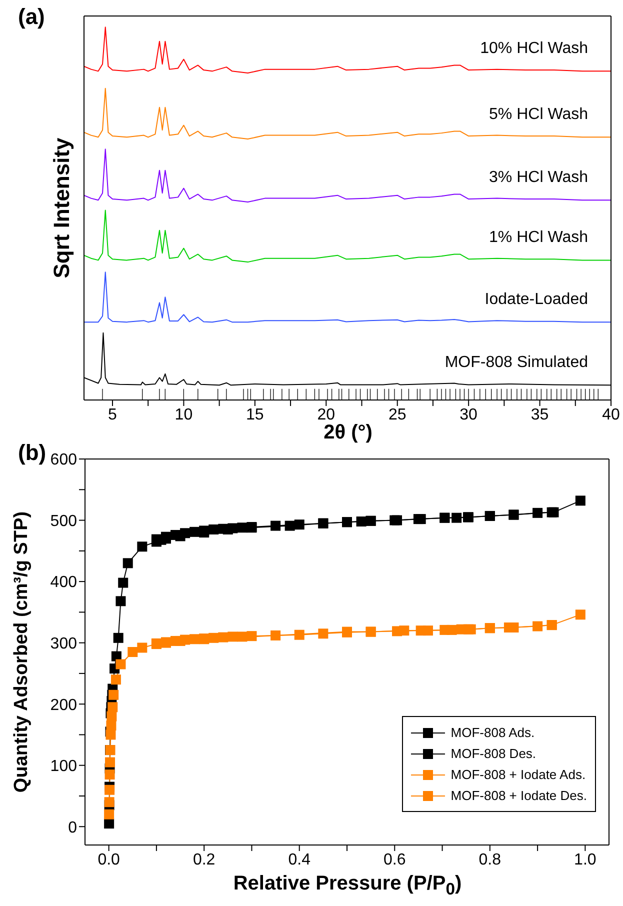  What do you see at coordinates (397, 415) in the screenshot?
I see `x-tick-label: 25` at bounding box center [397, 415].